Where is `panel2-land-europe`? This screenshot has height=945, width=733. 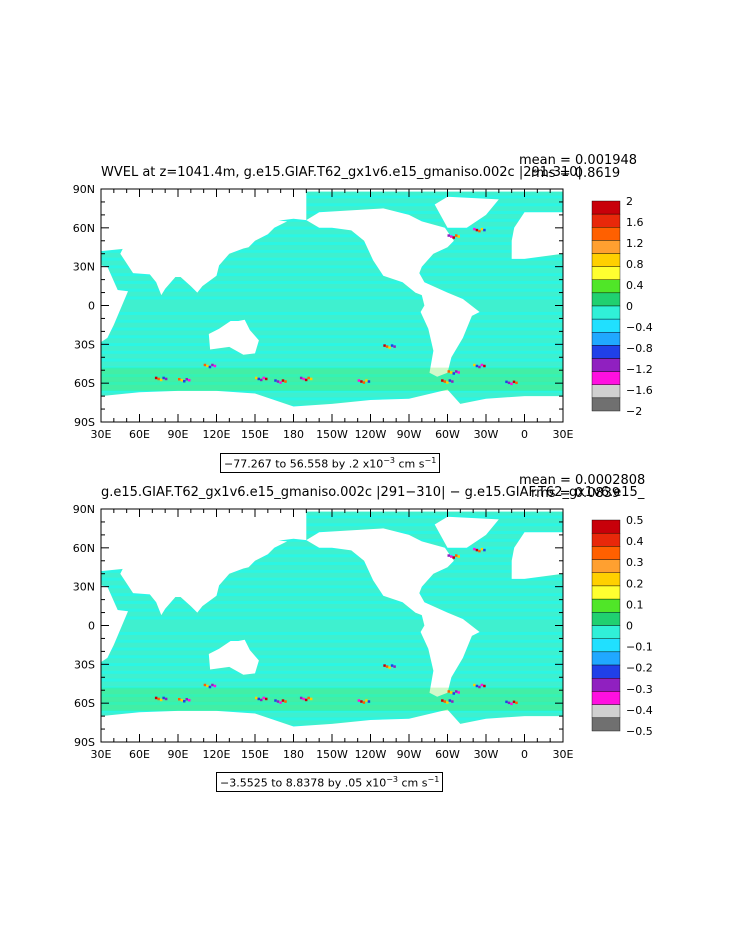 panel2-land-europe is located at coordinates (537, 555).